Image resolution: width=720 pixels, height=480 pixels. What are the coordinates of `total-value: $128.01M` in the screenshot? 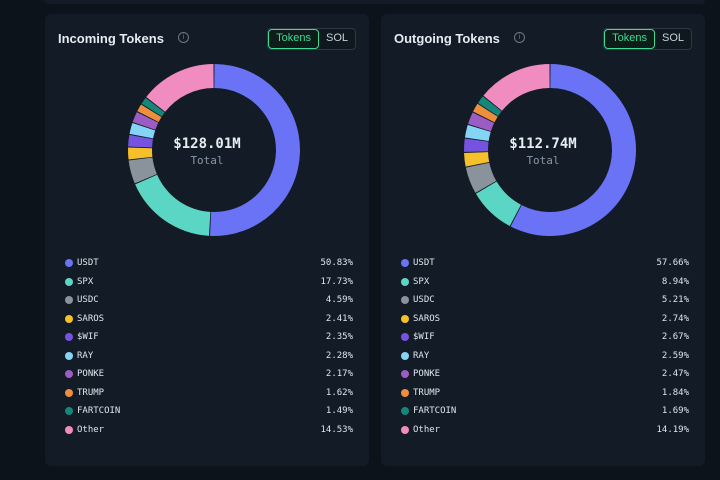 It's located at (207, 144).